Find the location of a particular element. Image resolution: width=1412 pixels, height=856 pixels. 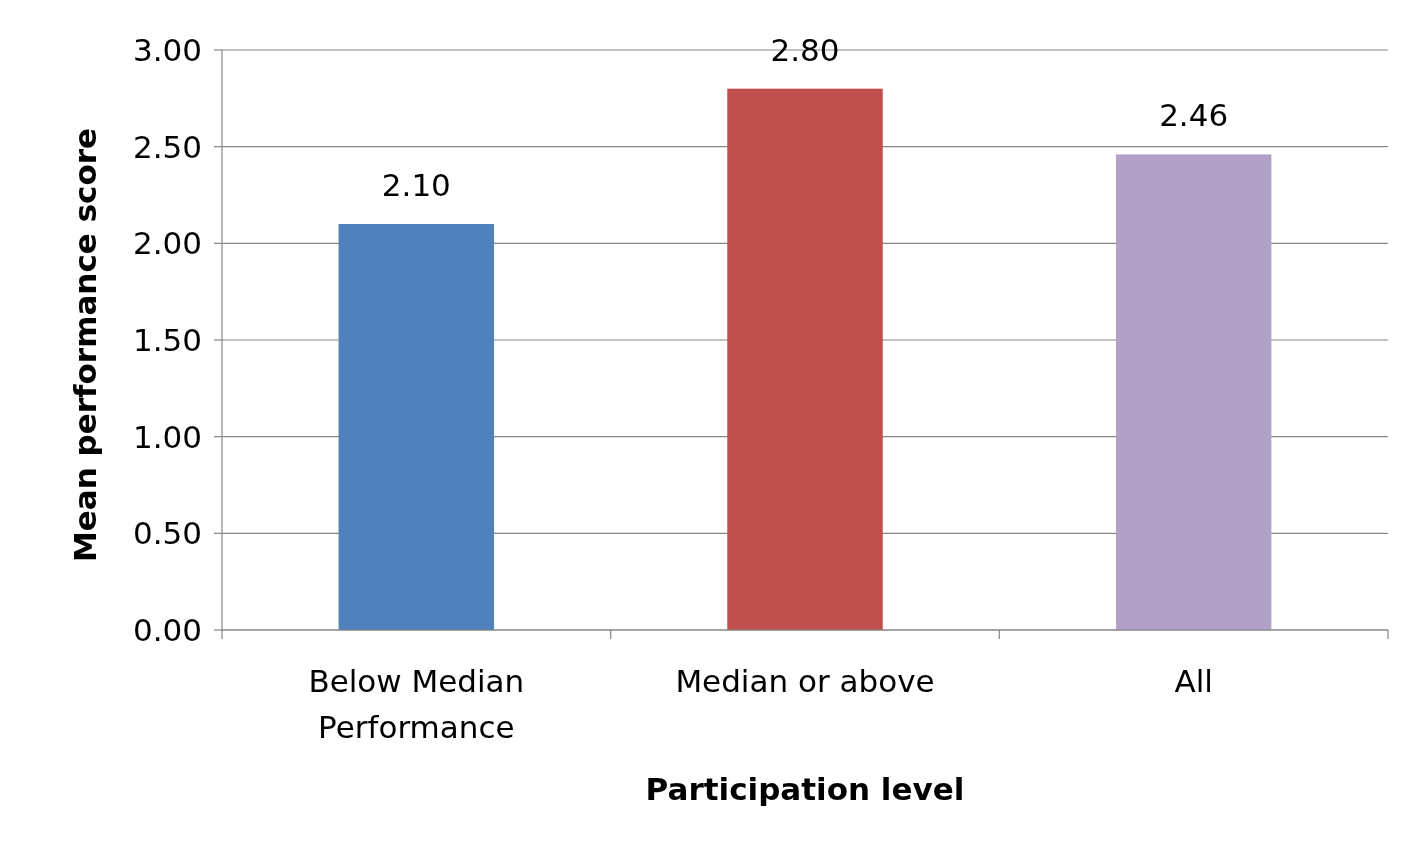

x-tick-label: Below Median Performance is located at coordinates (416, 704).